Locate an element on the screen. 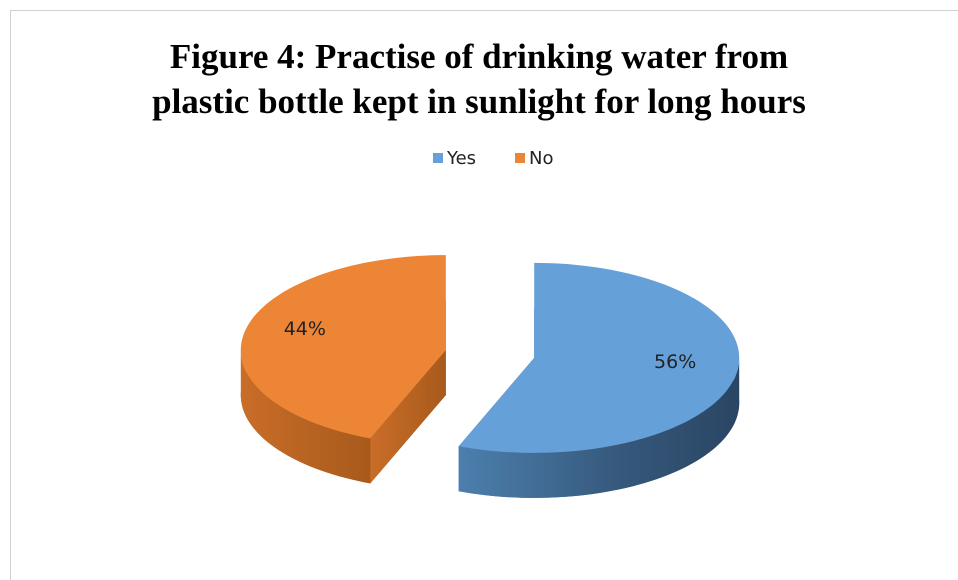 The height and width of the screenshot is (580, 958). data-label: 44% is located at coordinates (305, 329).